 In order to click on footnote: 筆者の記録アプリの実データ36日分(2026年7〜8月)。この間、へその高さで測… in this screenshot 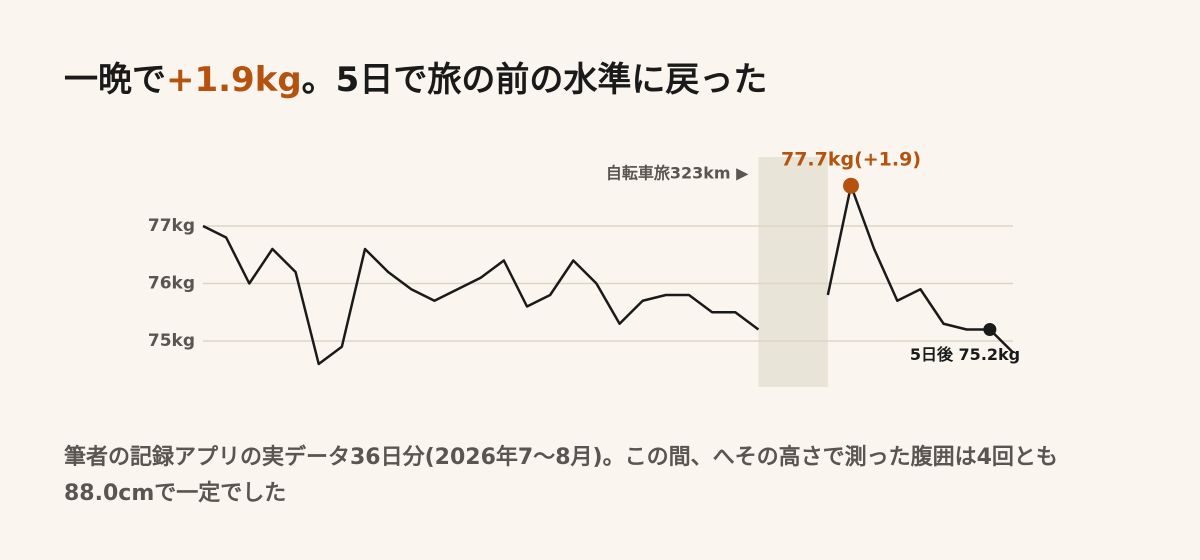, I will do `click(561, 475)`.